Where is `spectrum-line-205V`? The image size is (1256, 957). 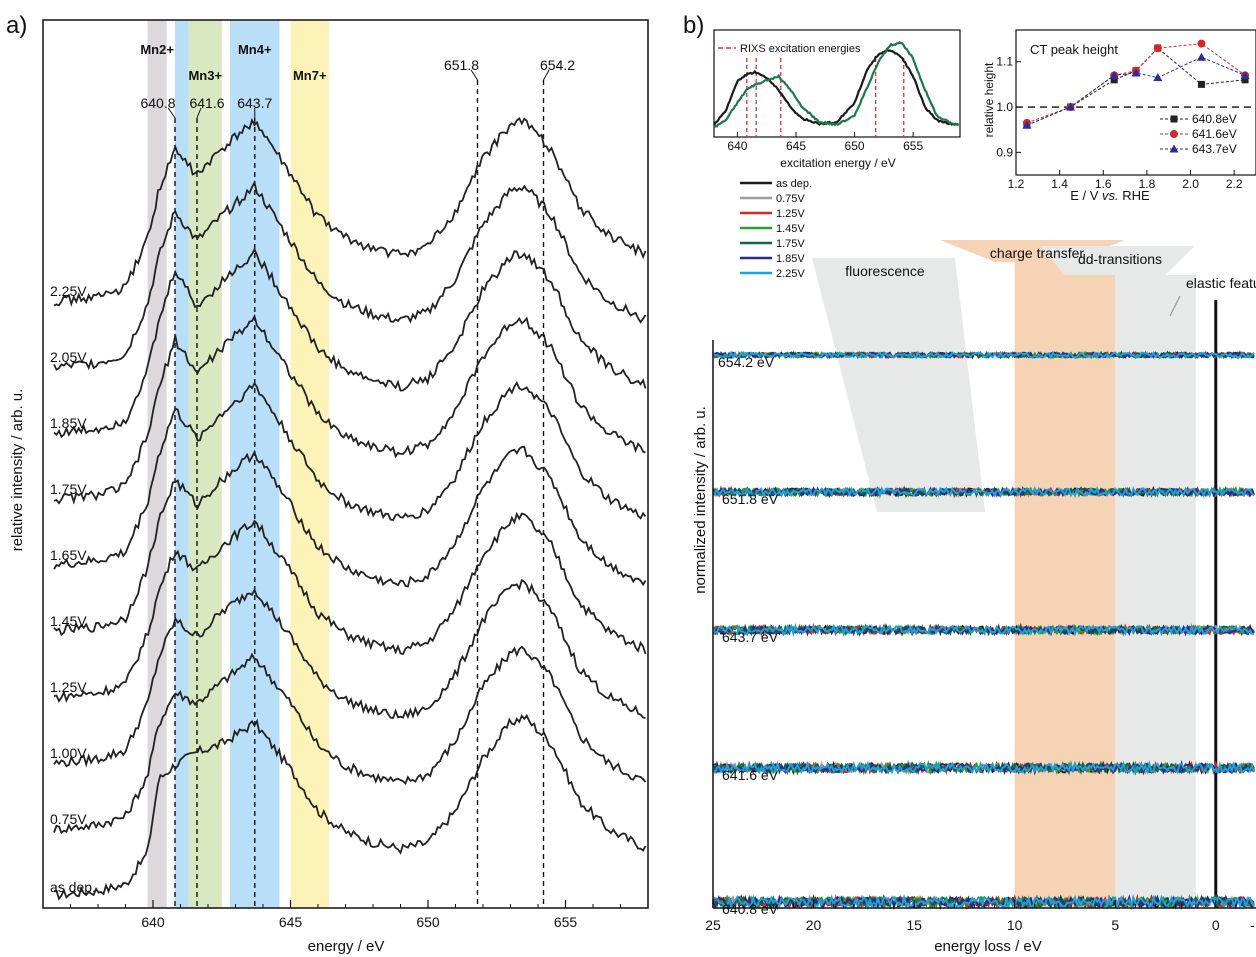 spectrum-line-205V is located at coordinates (350, 275).